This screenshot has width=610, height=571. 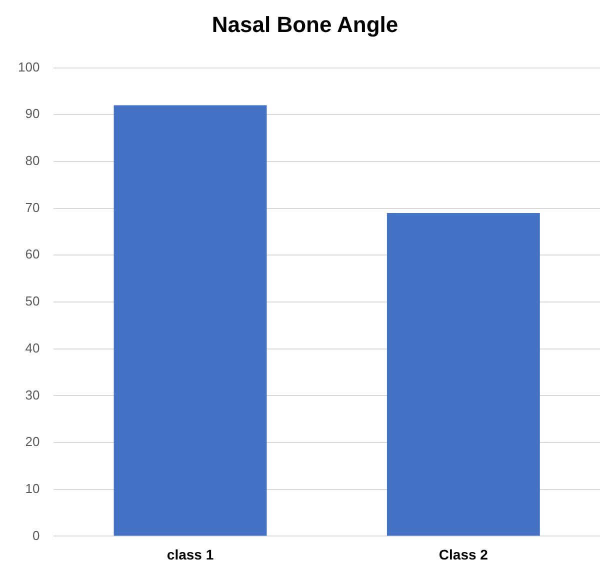 I want to click on y-tick-label: 90, so click(x=32, y=114).